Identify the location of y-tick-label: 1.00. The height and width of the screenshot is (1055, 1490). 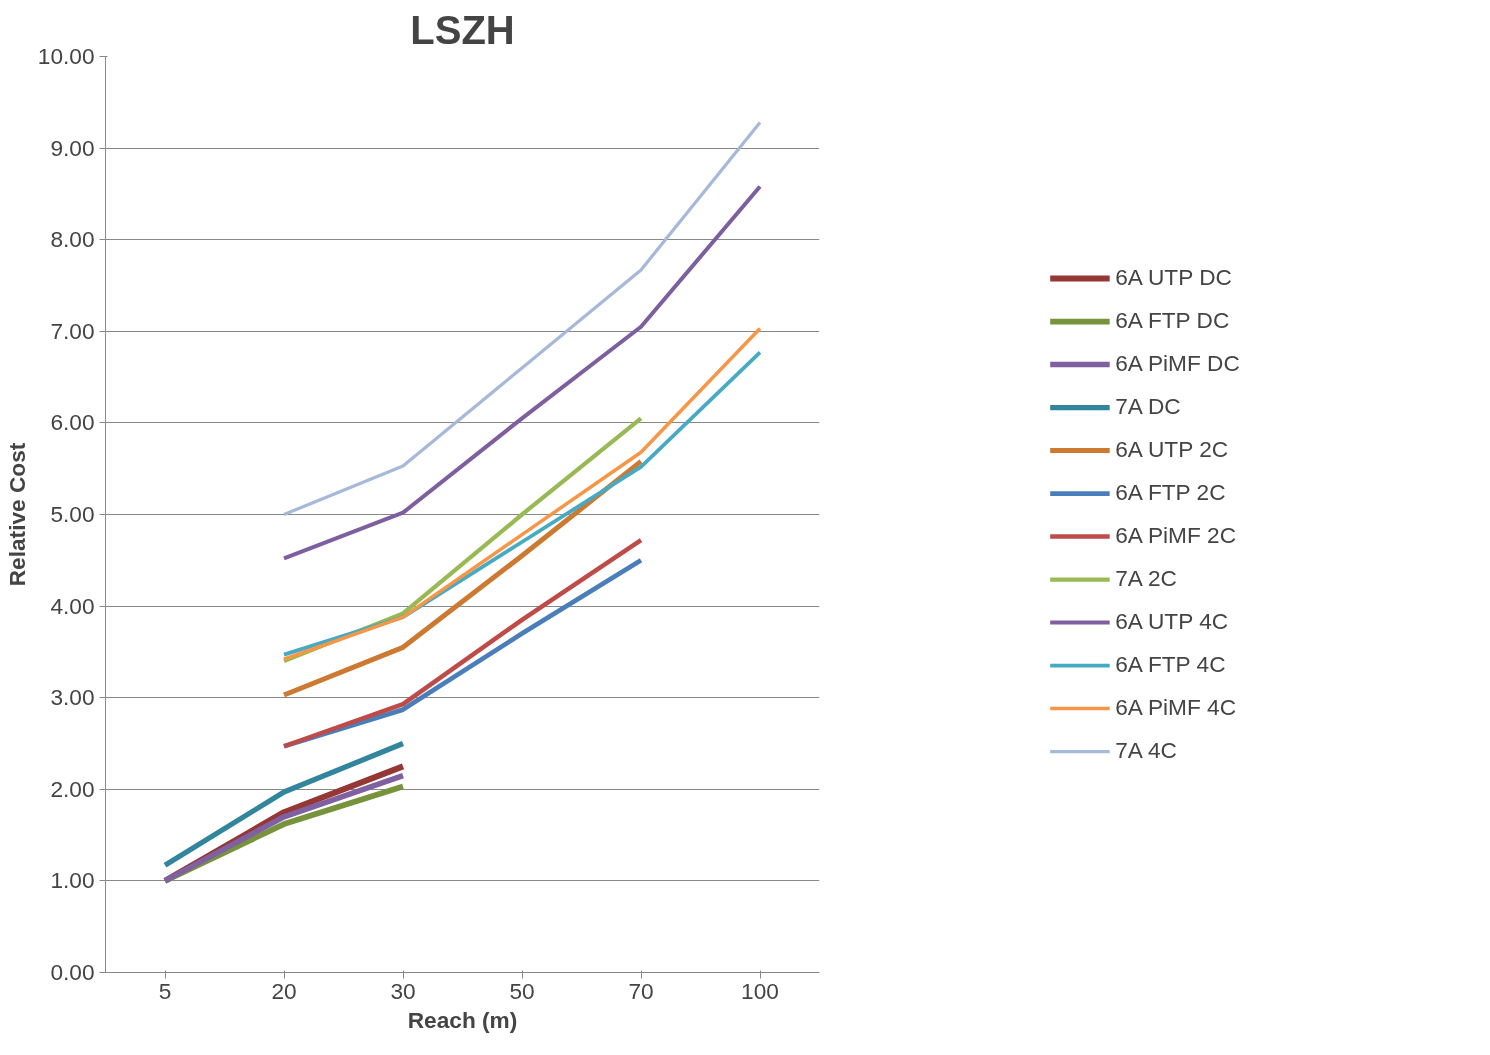
(72, 880).